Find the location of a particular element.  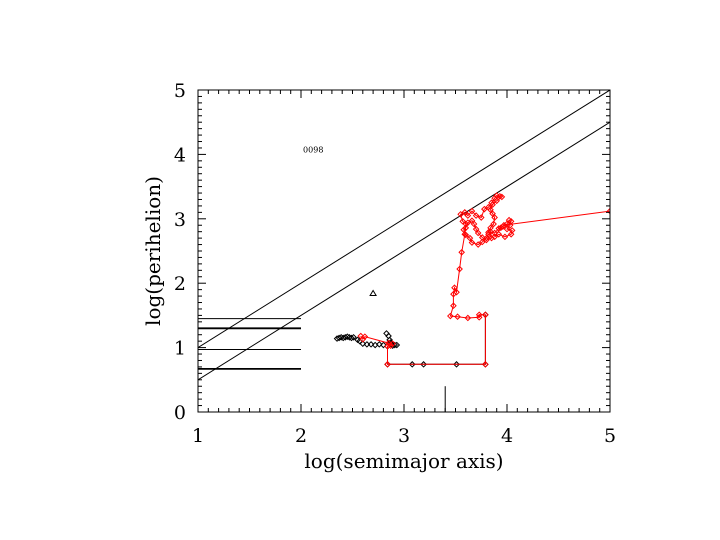

y-tick-label: 0 is located at coordinates (180, 413).